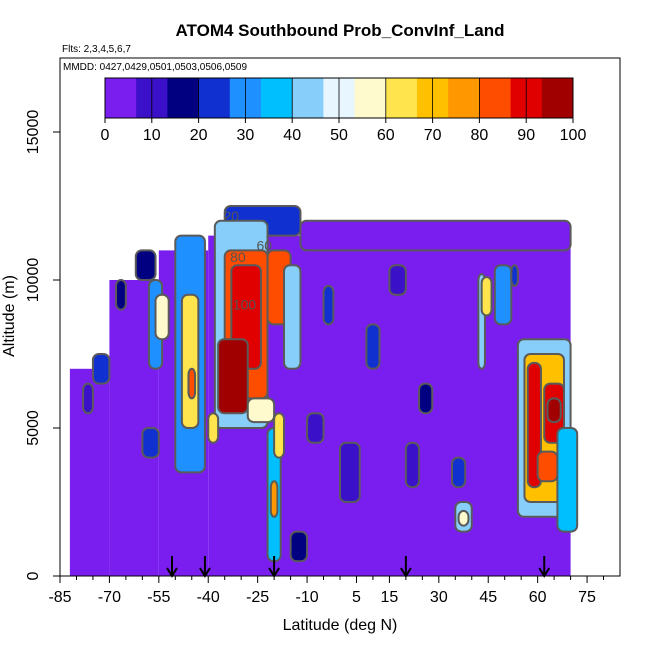 The image size is (650, 650). What do you see at coordinates (344, 110) in the screenshot?
I see `colorbar: 0 10 20 30 40 50 60 70 80 90 100` at bounding box center [344, 110].